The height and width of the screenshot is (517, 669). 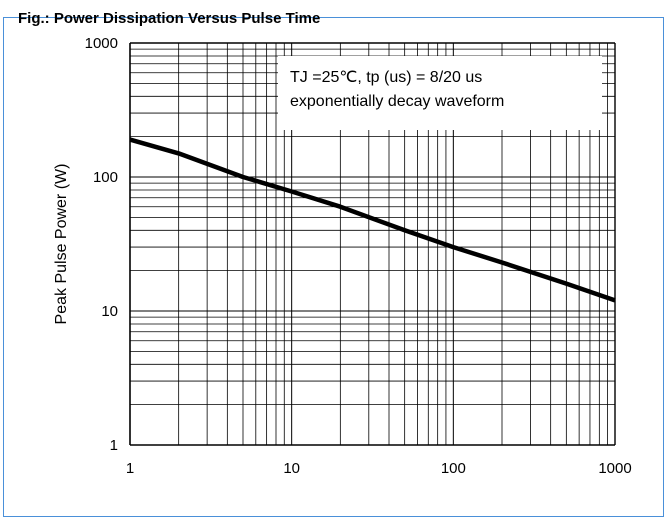 What do you see at coordinates (379, 468) in the screenshot?
I see `x-tick-labels: 1 10 100 1000` at bounding box center [379, 468].